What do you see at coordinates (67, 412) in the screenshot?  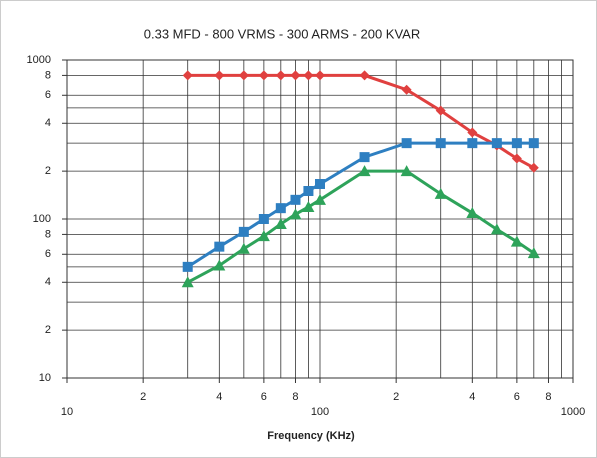 I see `x-tick-label: 10` at bounding box center [67, 412].